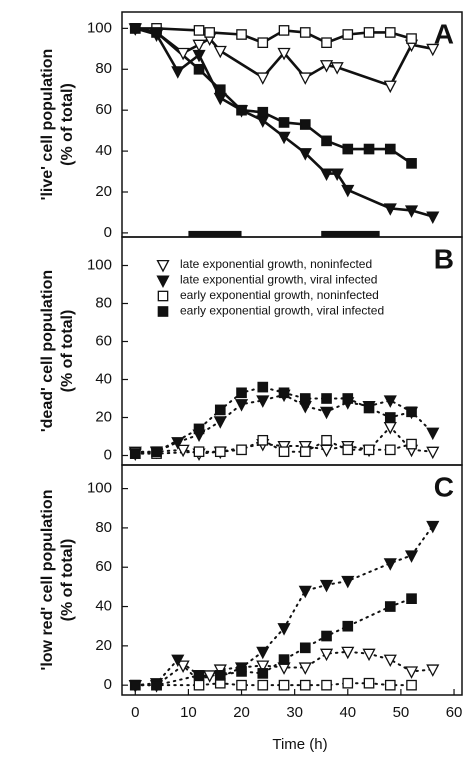 The height and width of the screenshot is (763, 469). Describe the element at coordinates (47, 351) in the screenshot. I see `y-axis-label: 'dead' cell population` at that location.